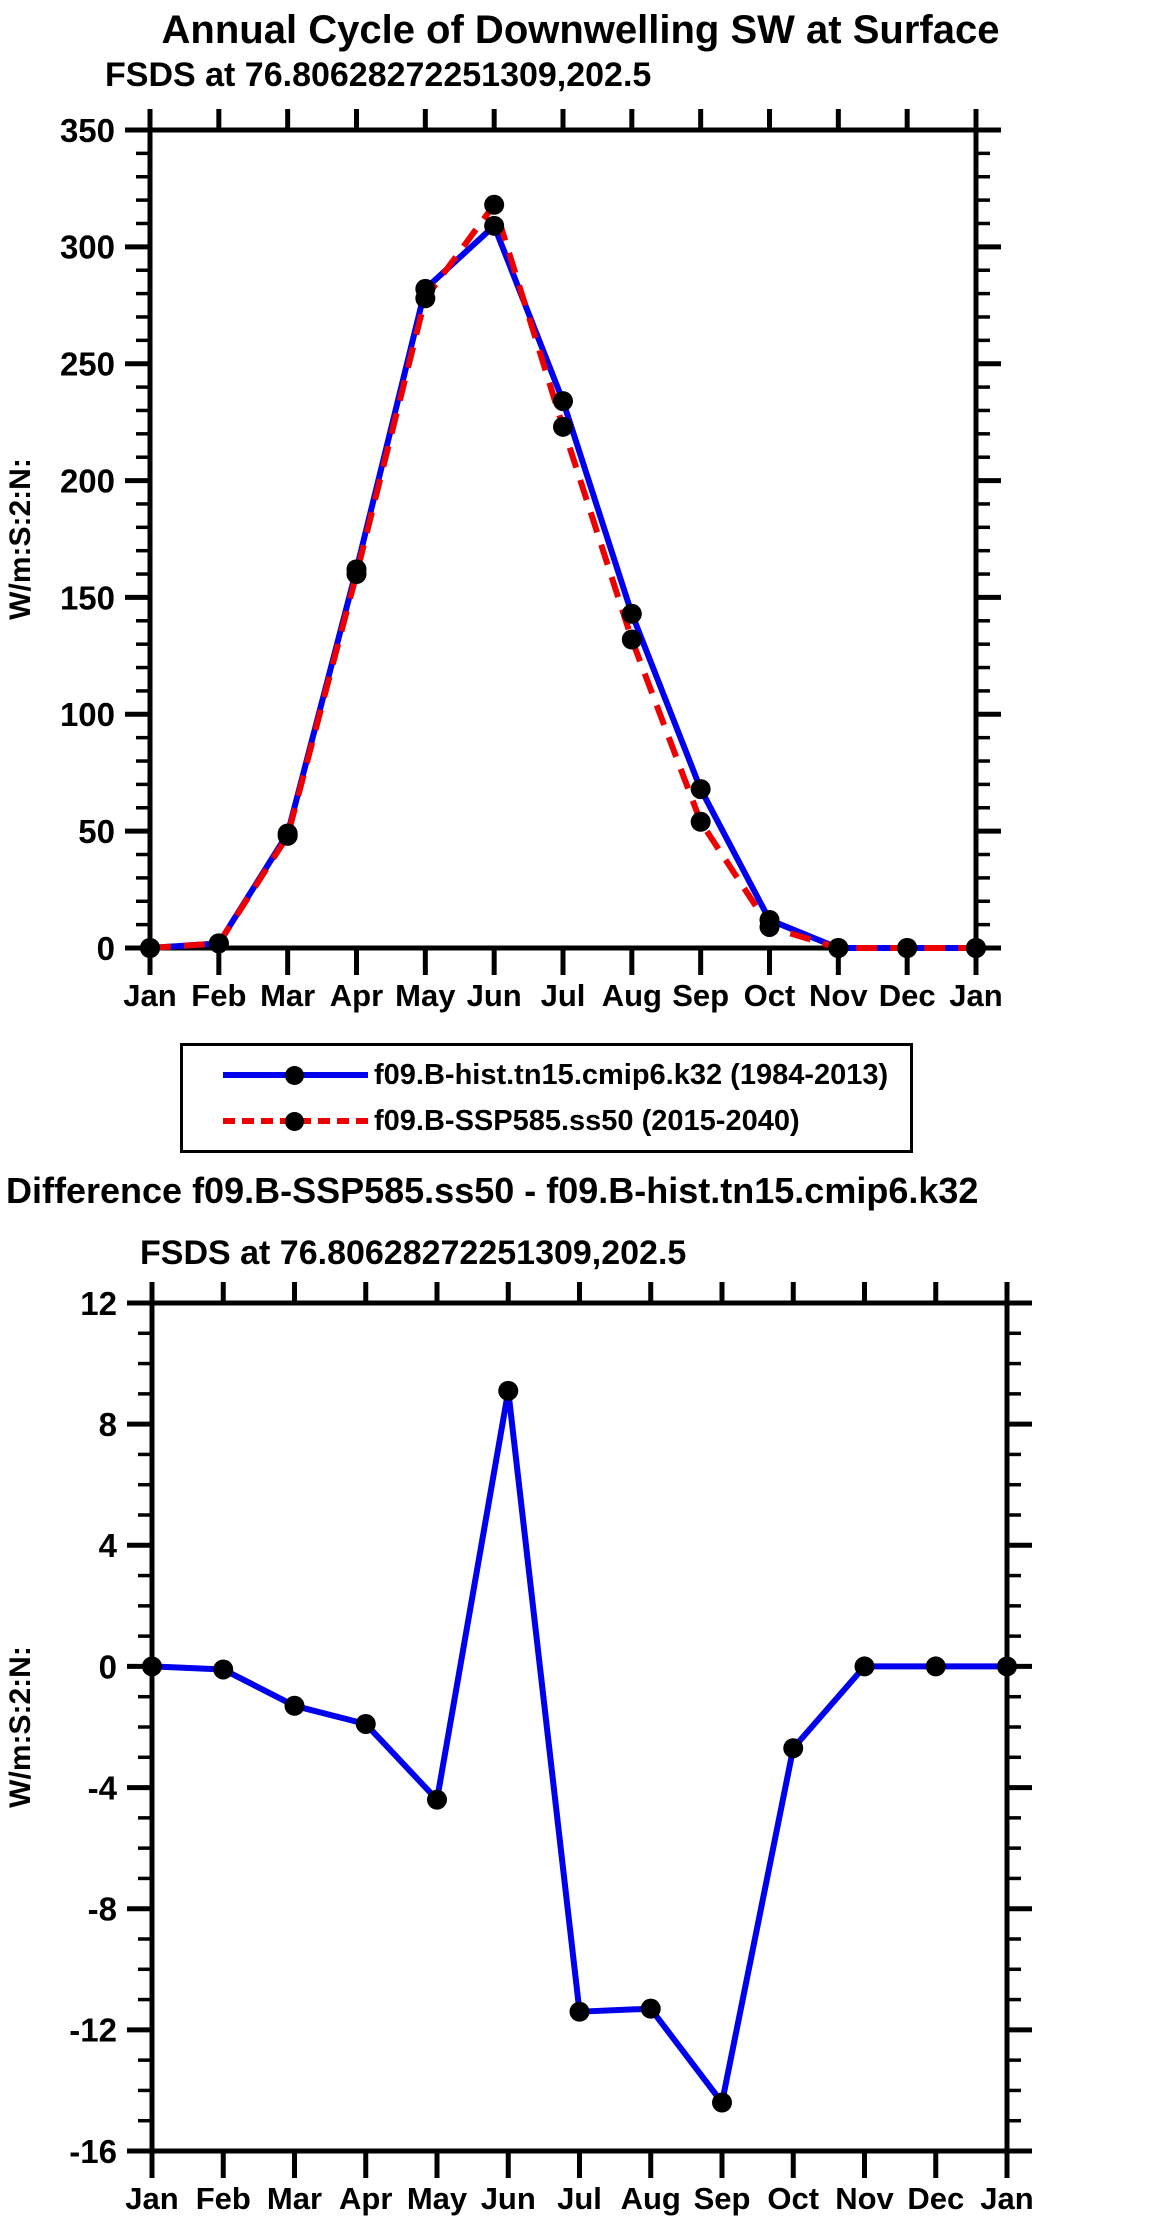  Describe the element at coordinates (108, 1424) in the screenshot. I see `y-tick-label: 8` at that location.